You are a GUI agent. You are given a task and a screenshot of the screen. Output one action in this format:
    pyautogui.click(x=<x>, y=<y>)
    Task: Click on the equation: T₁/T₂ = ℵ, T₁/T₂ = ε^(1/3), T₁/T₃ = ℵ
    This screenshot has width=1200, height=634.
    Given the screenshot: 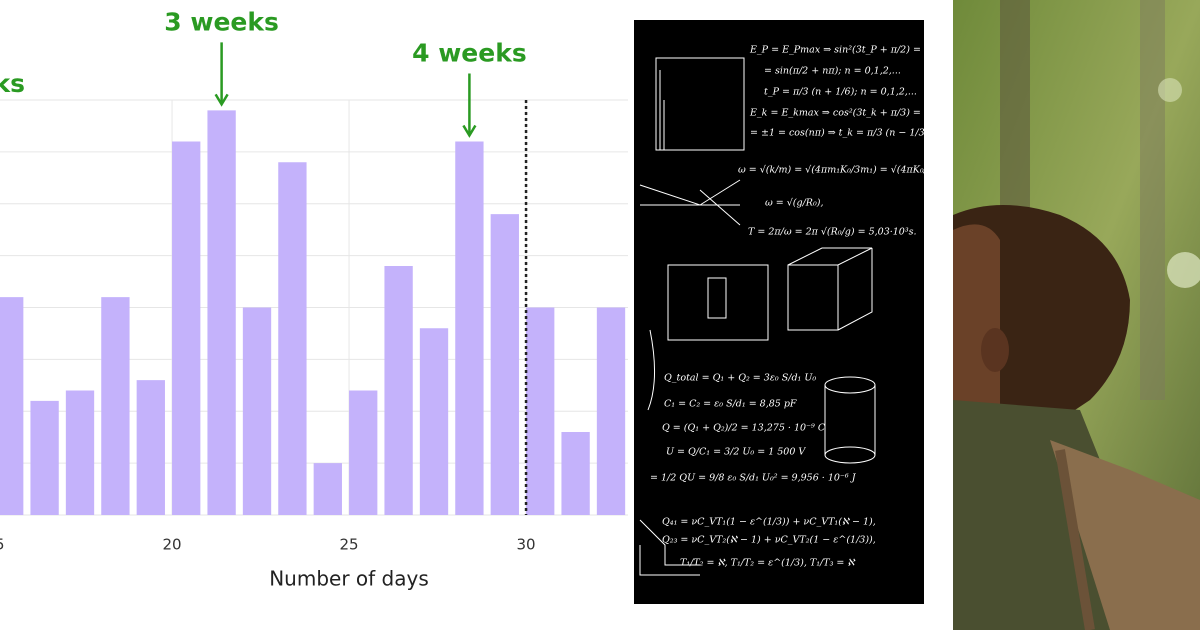 What is the action you would take?
    pyautogui.click(x=768, y=563)
    